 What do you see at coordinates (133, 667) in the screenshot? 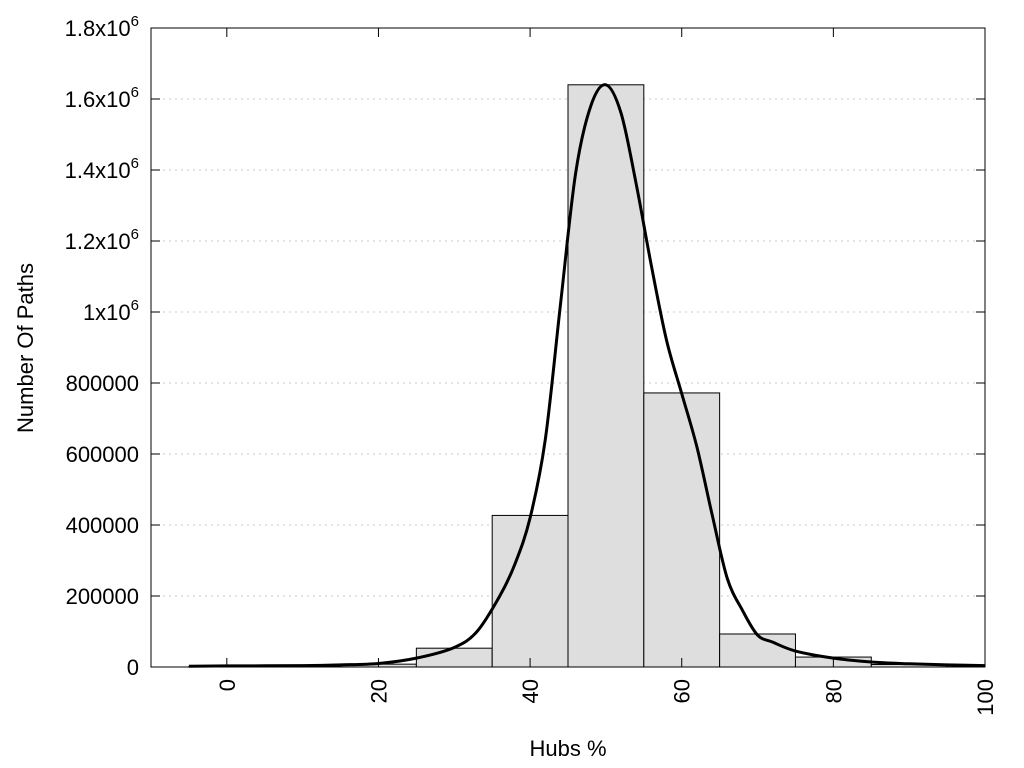
I see `y-tick-label: 0` at bounding box center [133, 667].